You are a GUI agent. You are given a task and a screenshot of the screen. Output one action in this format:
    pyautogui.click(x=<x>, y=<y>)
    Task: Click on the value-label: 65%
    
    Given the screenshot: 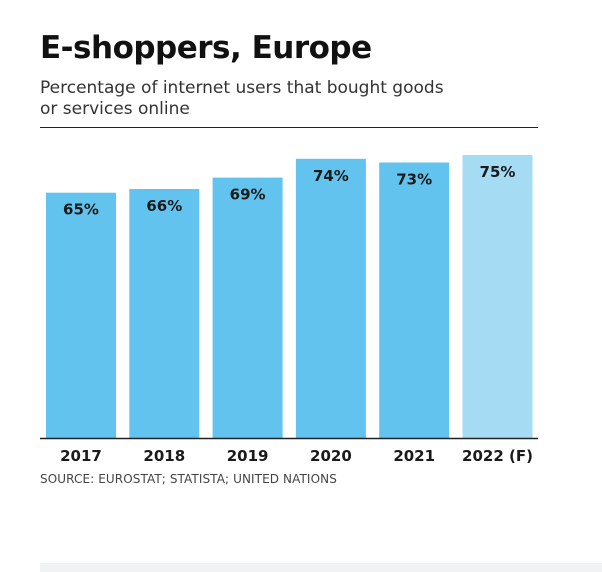 What is the action you would take?
    pyautogui.click(x=81, y=210)
    